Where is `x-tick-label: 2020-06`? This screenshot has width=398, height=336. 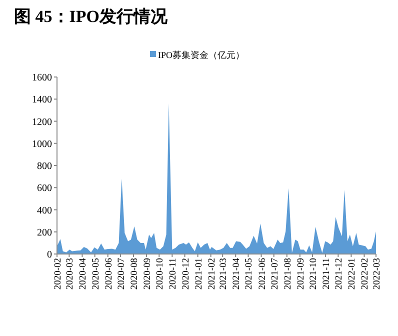
x-tick-label: 2020-06 is located at coordinates (109, 274).